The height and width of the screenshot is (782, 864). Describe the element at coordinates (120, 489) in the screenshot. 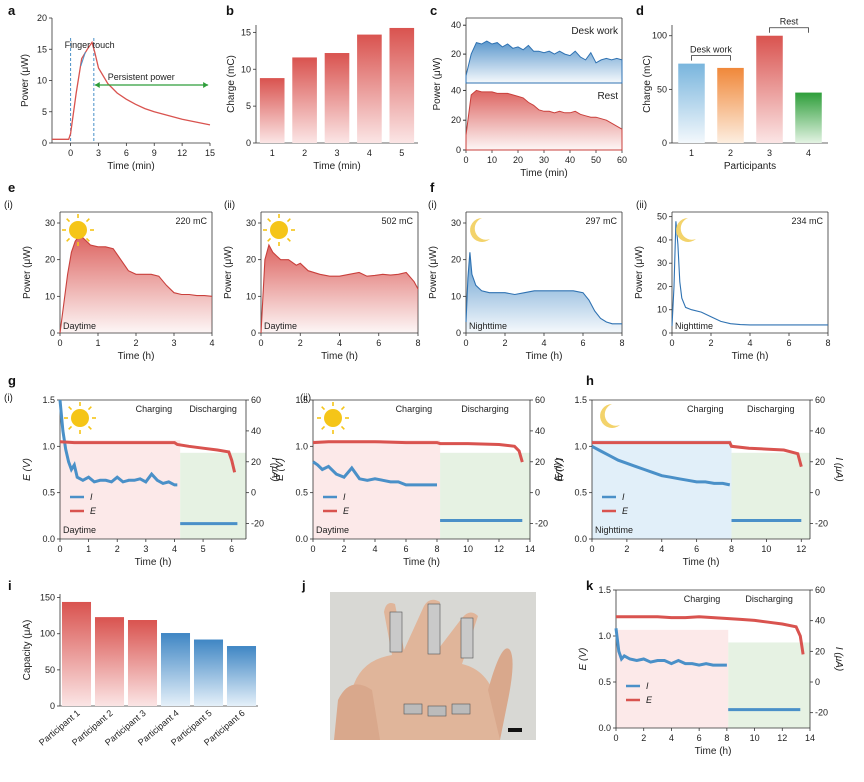

I see `charging-shade` at that location.